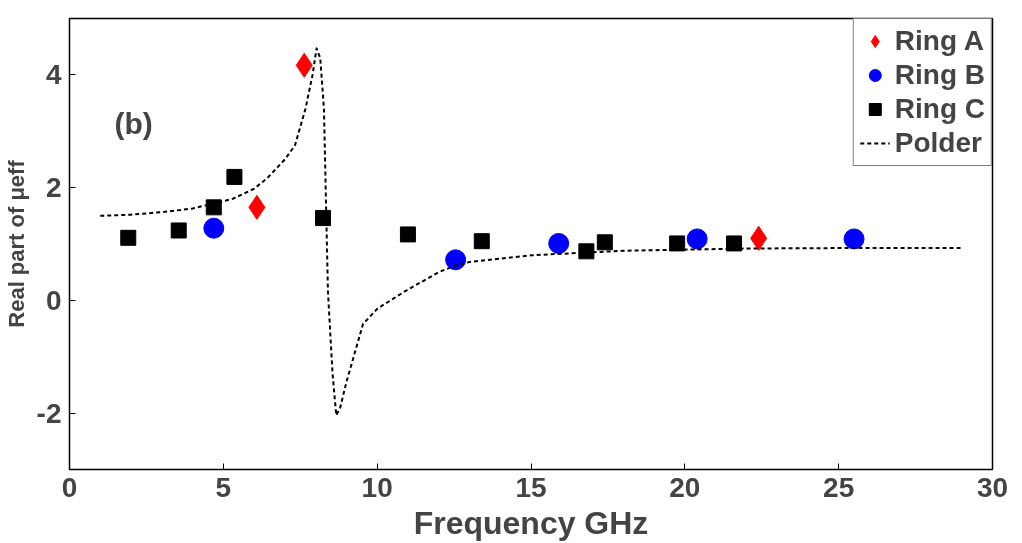 This screenshot has width=1022, height=543. What do you see at coordinates (939, 75) in the screenshot?
I see `legend-label: Ring B` at bounding box center [939, 75].